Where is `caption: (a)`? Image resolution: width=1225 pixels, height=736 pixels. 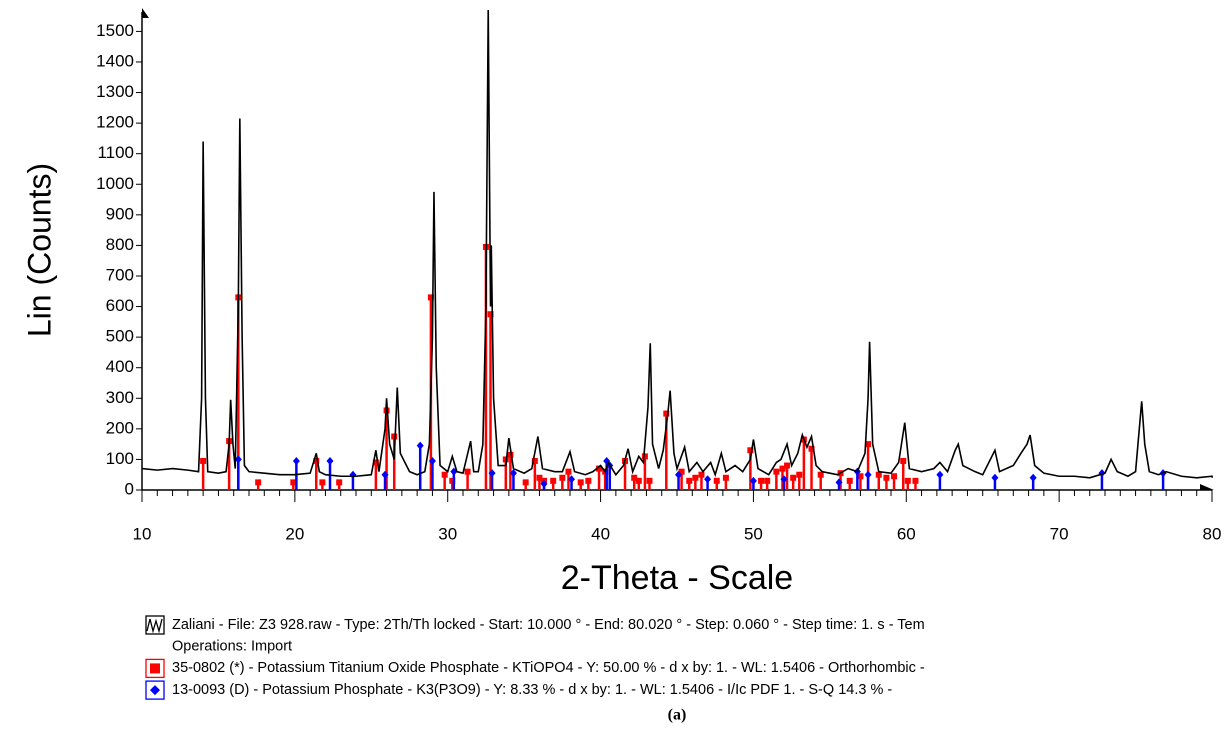 caption: (a) is located at coordinates (677, 715).